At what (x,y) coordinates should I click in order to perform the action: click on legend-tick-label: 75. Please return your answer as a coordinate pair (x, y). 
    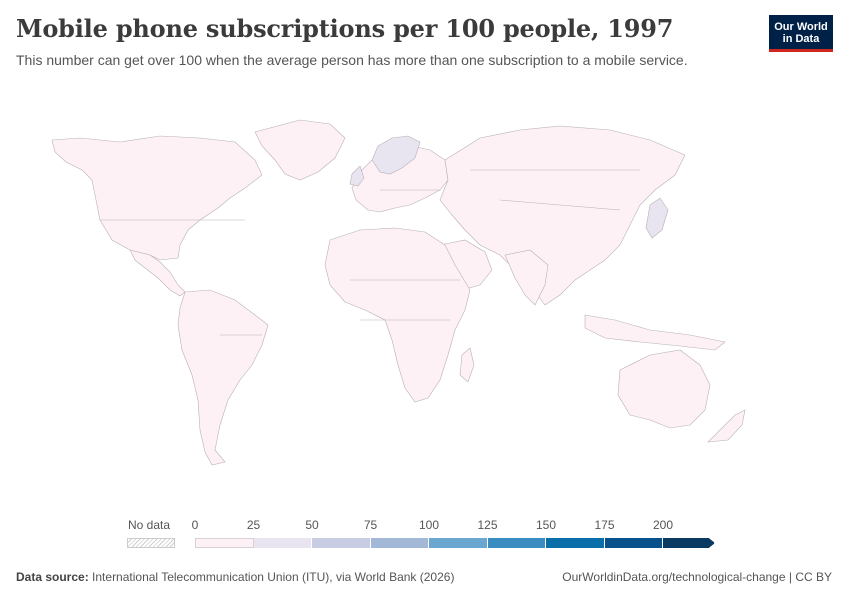
    Looking at the image, I should click on (370, 525).